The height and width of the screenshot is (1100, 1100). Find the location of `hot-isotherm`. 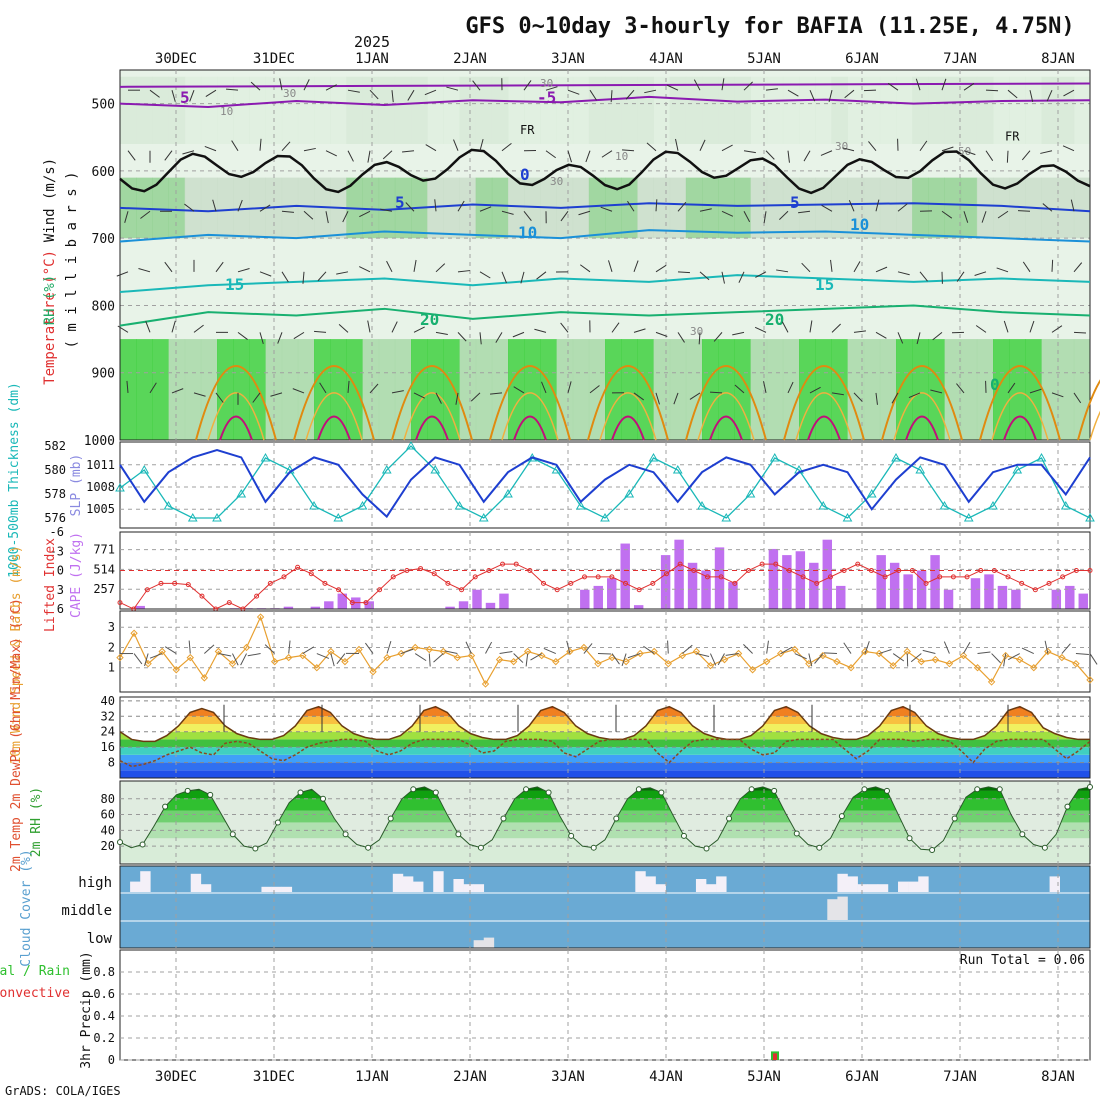

hot-isotherm is located at coordinates (726, 428).